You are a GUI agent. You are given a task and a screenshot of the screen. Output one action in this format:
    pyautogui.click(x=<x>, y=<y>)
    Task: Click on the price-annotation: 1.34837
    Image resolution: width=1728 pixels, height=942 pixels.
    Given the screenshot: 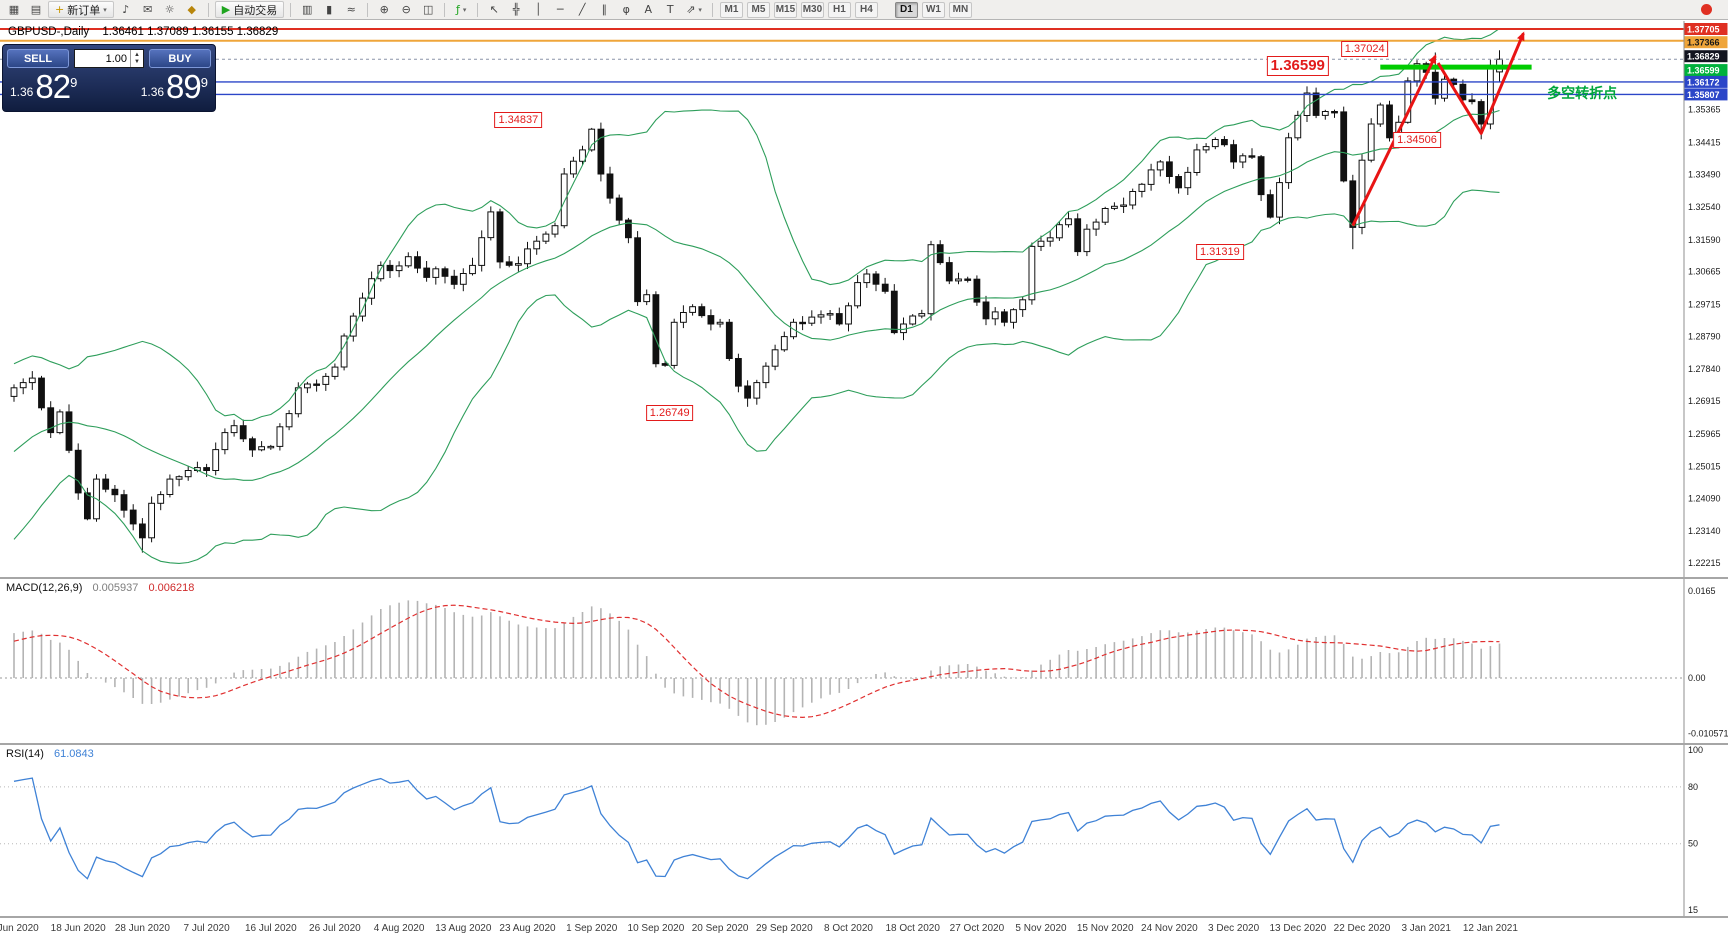 What is the action you would take?
    pyautogui.click(x=518, y=120)
    